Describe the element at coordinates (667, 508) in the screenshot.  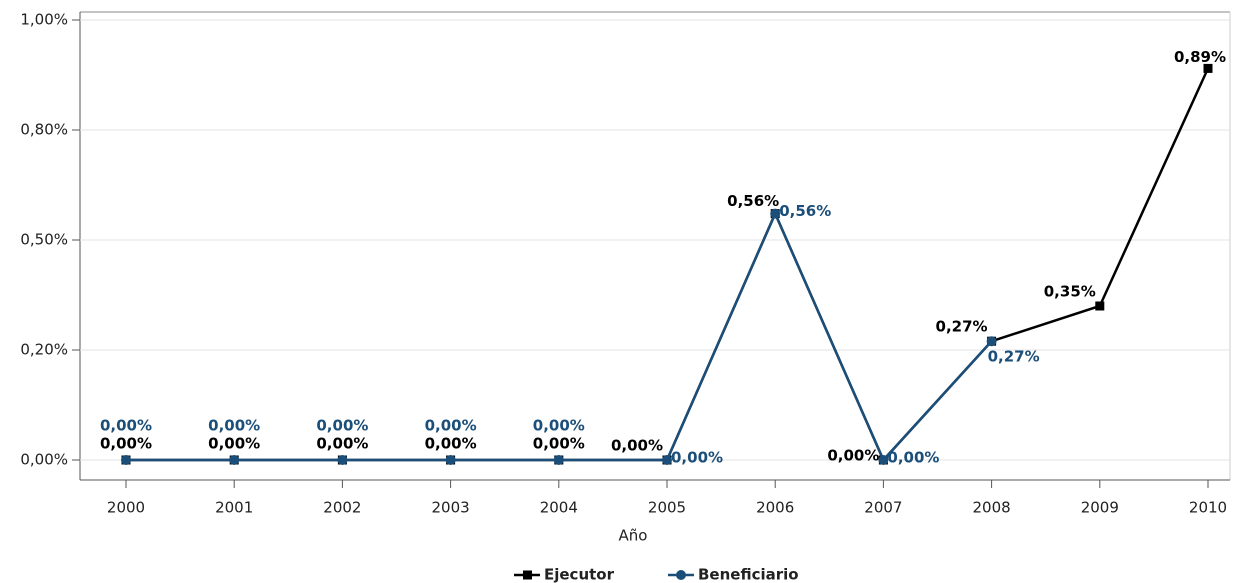
I see `x-tick-label: 2005` at that location.